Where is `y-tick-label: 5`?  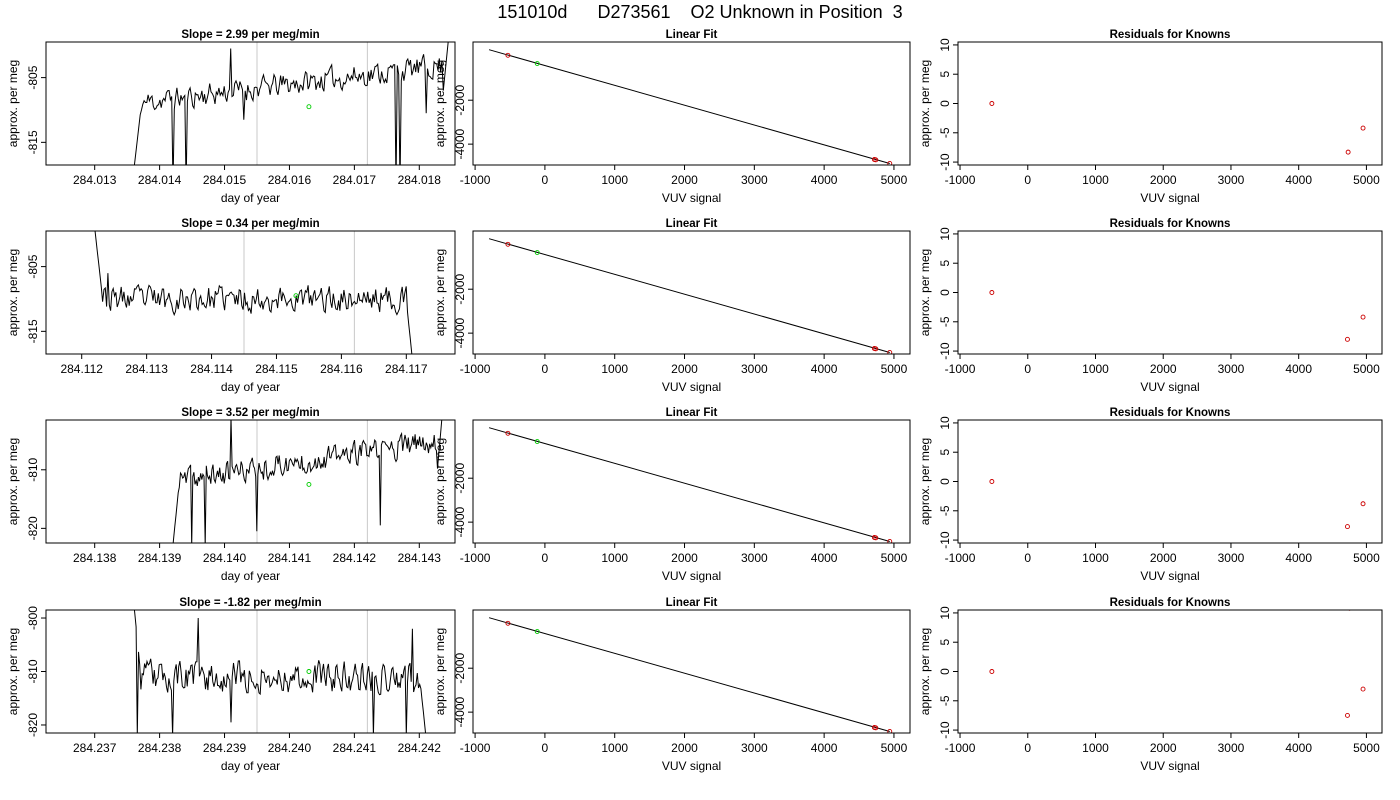 y-tick-label: 5 is located at coordinates (945, 452).